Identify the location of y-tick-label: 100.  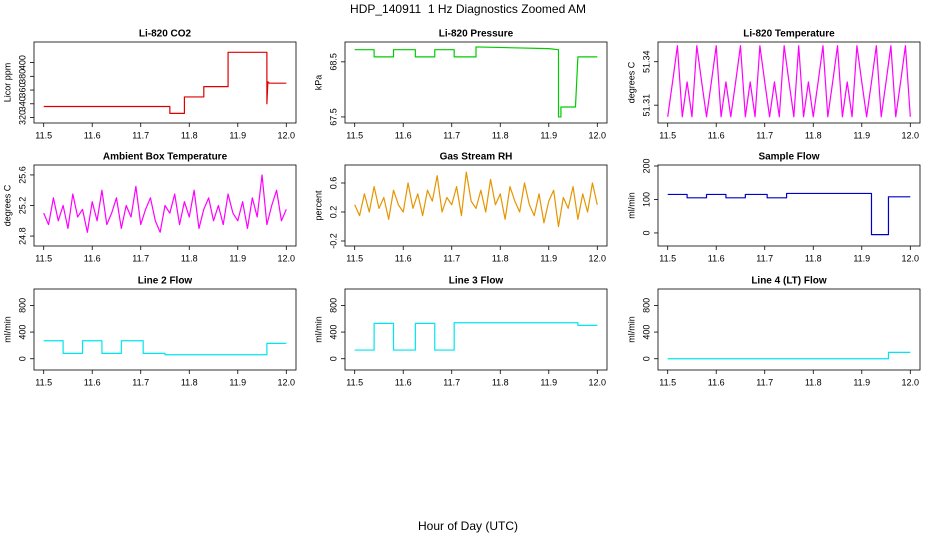
(646, 199).